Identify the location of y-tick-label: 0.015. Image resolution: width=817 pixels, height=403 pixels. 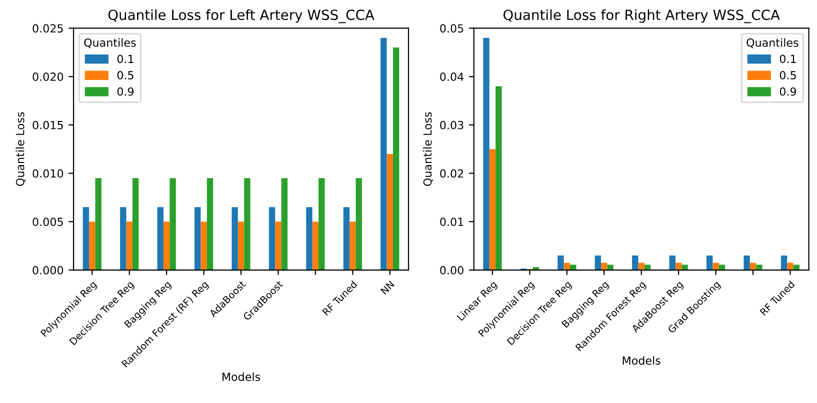
(47, 125).